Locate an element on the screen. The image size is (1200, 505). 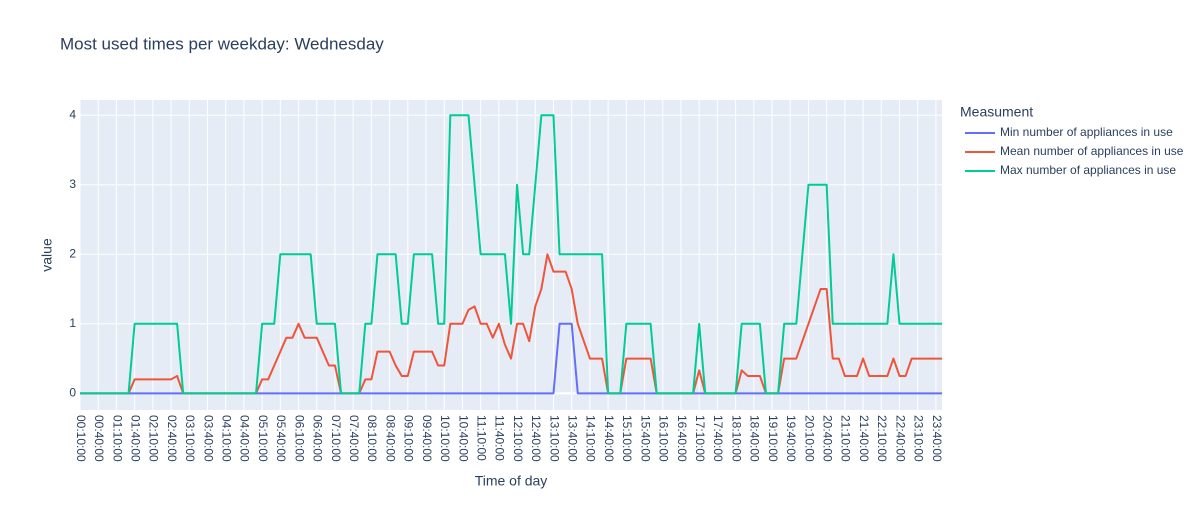
x-tick-label: 20:40:00 is located at coordinates (827, 438).